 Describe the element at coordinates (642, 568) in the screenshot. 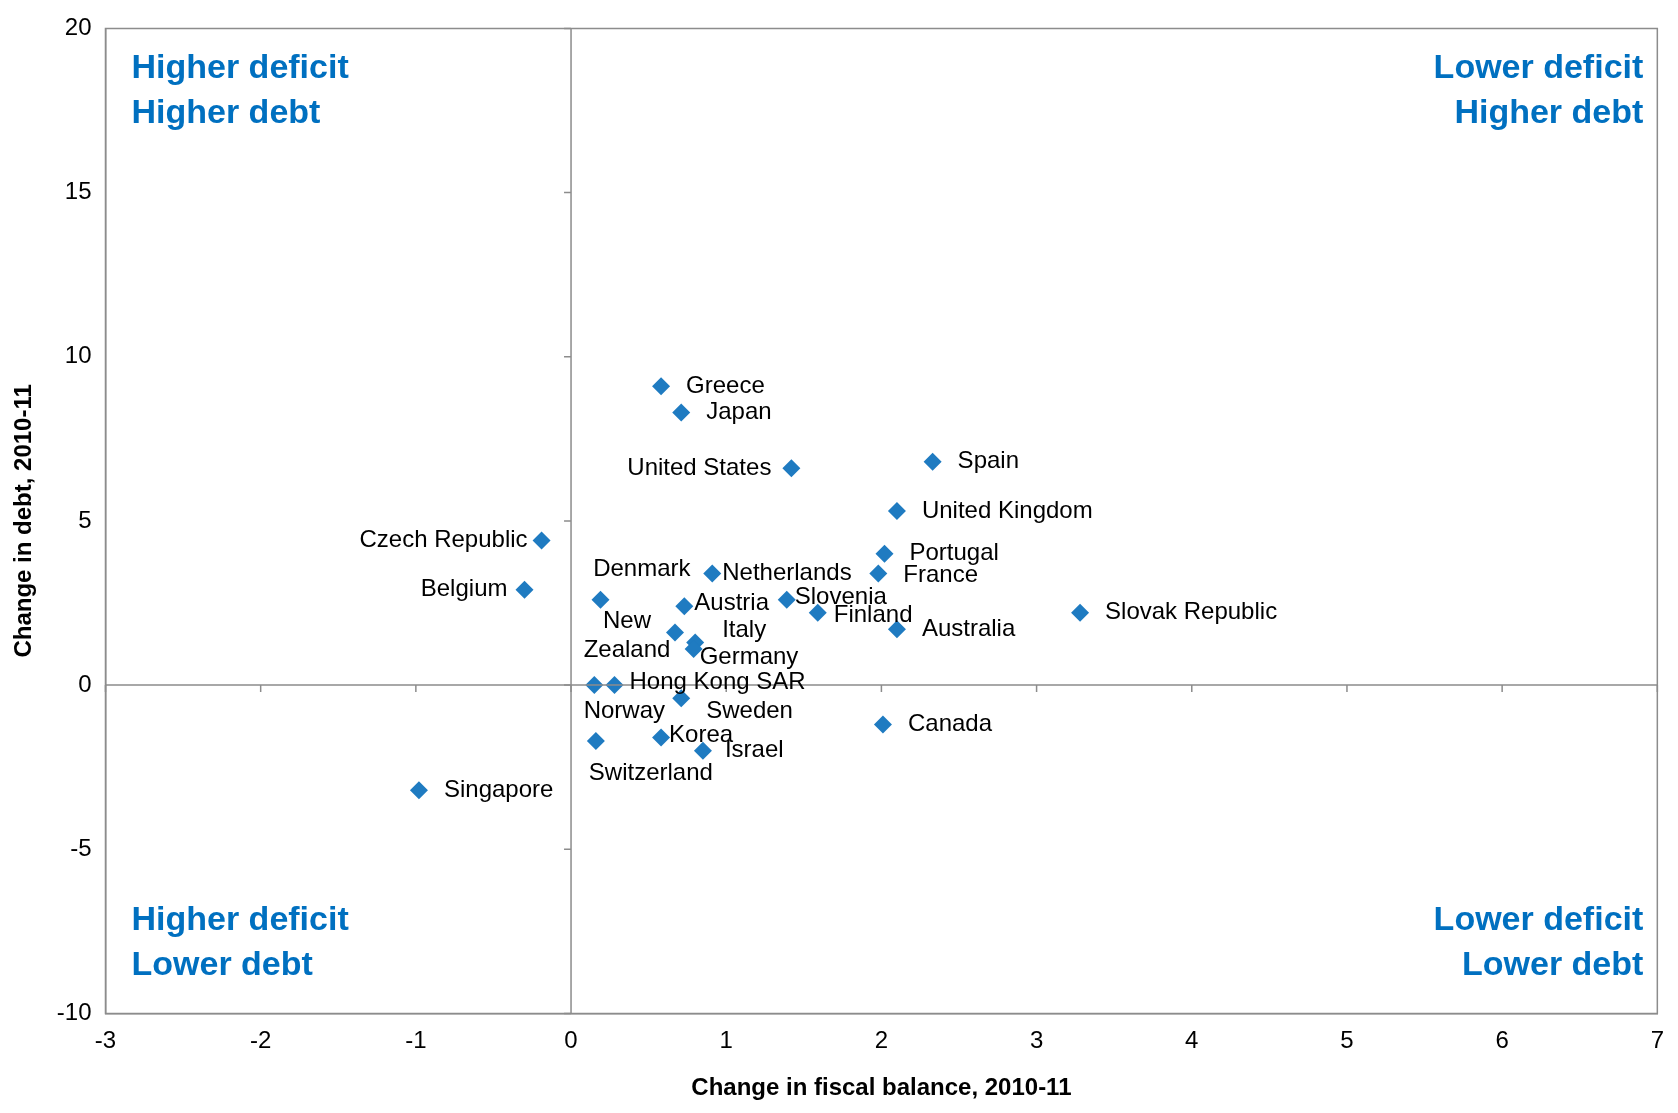

I see `annotation: Denmark` at that location.